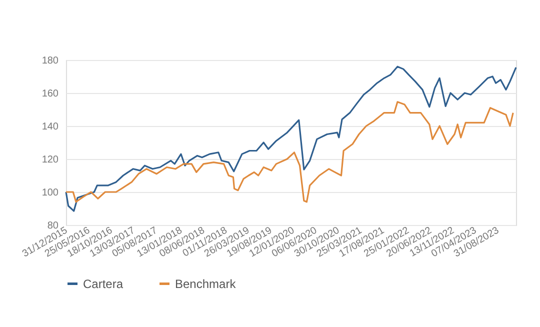 This screenshot has width=540, height=327. I want to click on y-tick-label: 160, so click(50, 94).